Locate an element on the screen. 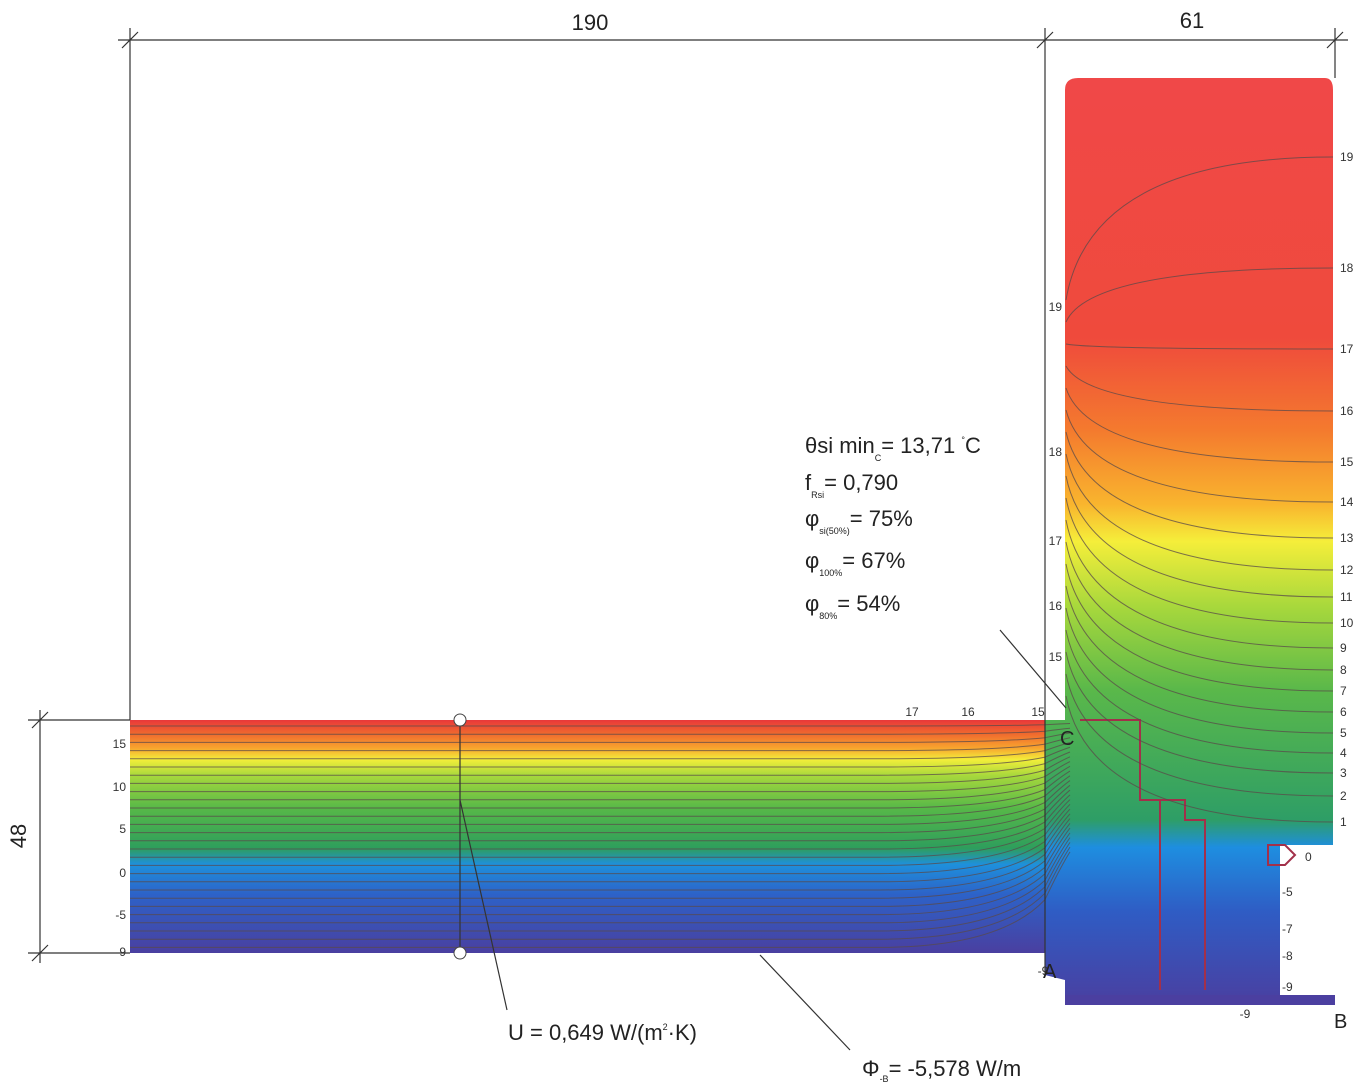  unit: C is located at coordinates (973, 445).